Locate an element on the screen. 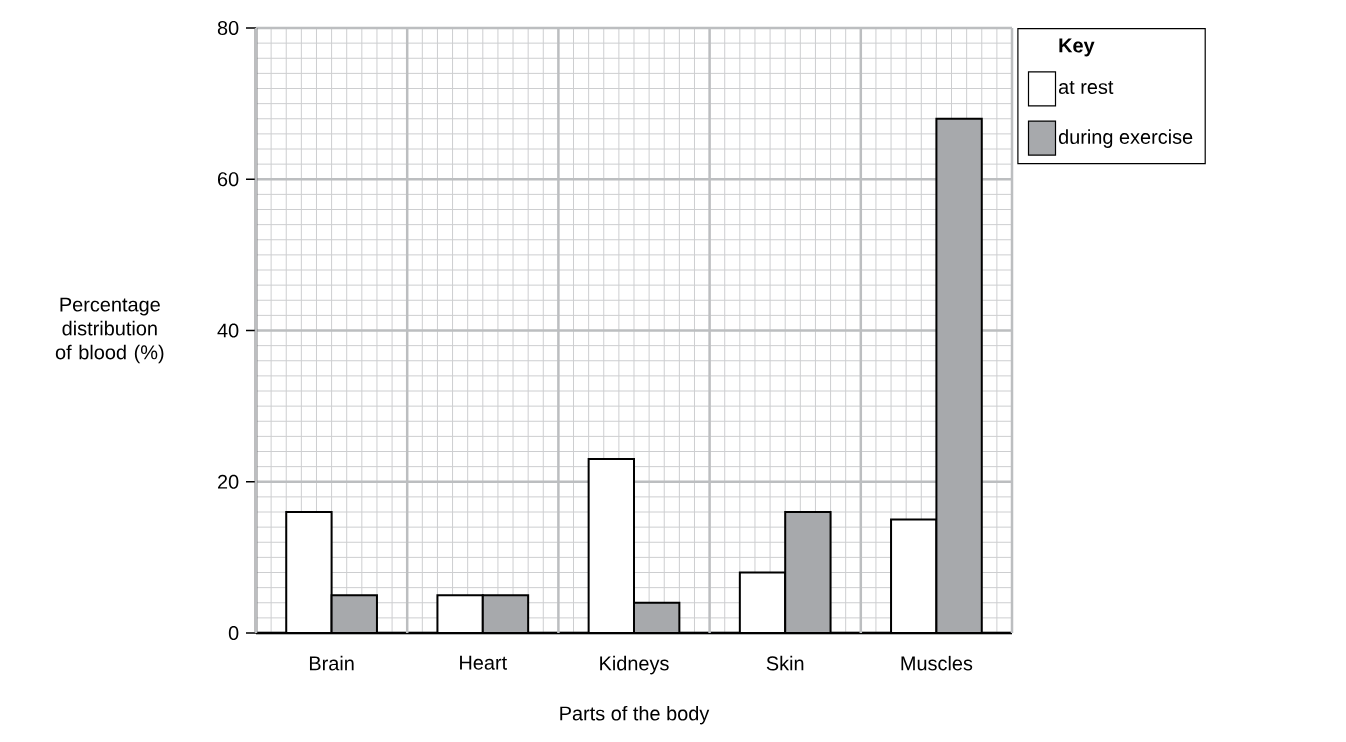  legend-label: during exercise is located at coordinates (1125, 138).